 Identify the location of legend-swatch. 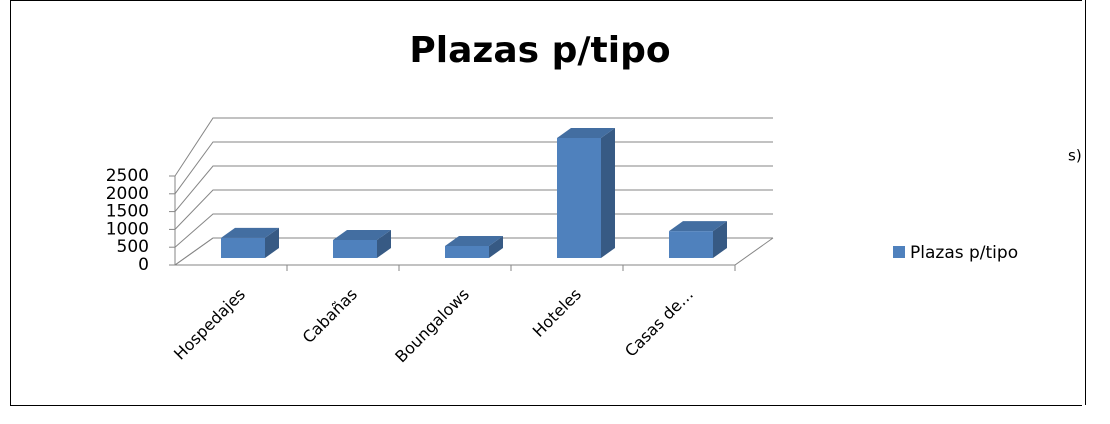
(899, 252).